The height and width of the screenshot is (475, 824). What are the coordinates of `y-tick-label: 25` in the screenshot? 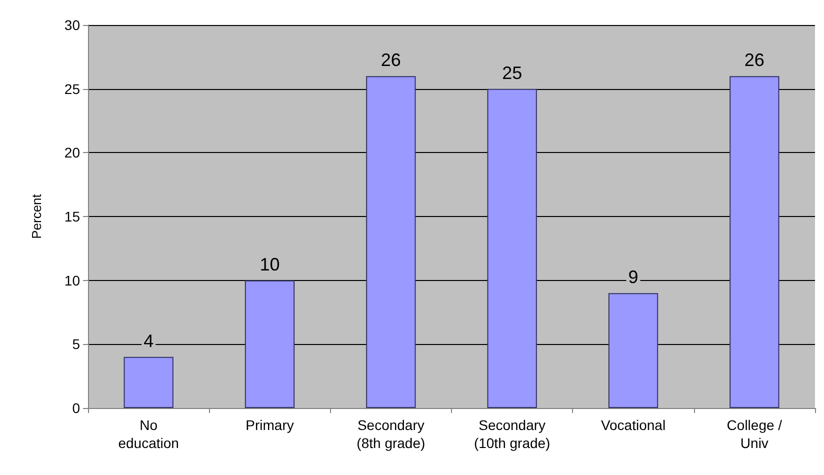 It's located at (72, 88).